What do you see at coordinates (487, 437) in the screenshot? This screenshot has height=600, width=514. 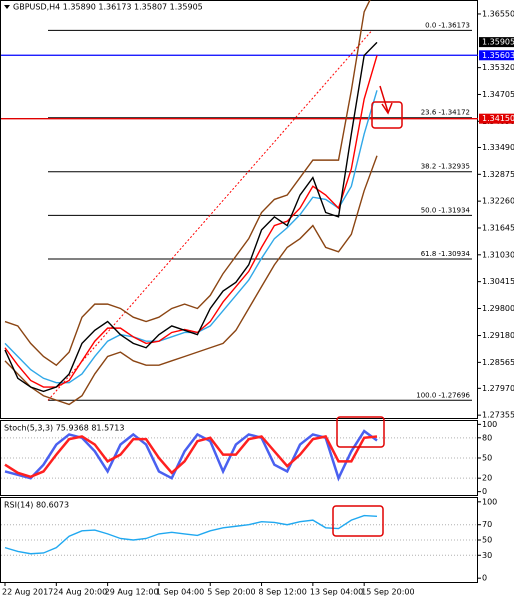 I see `y-tick-label: 80` at bounding box center [487, 437].